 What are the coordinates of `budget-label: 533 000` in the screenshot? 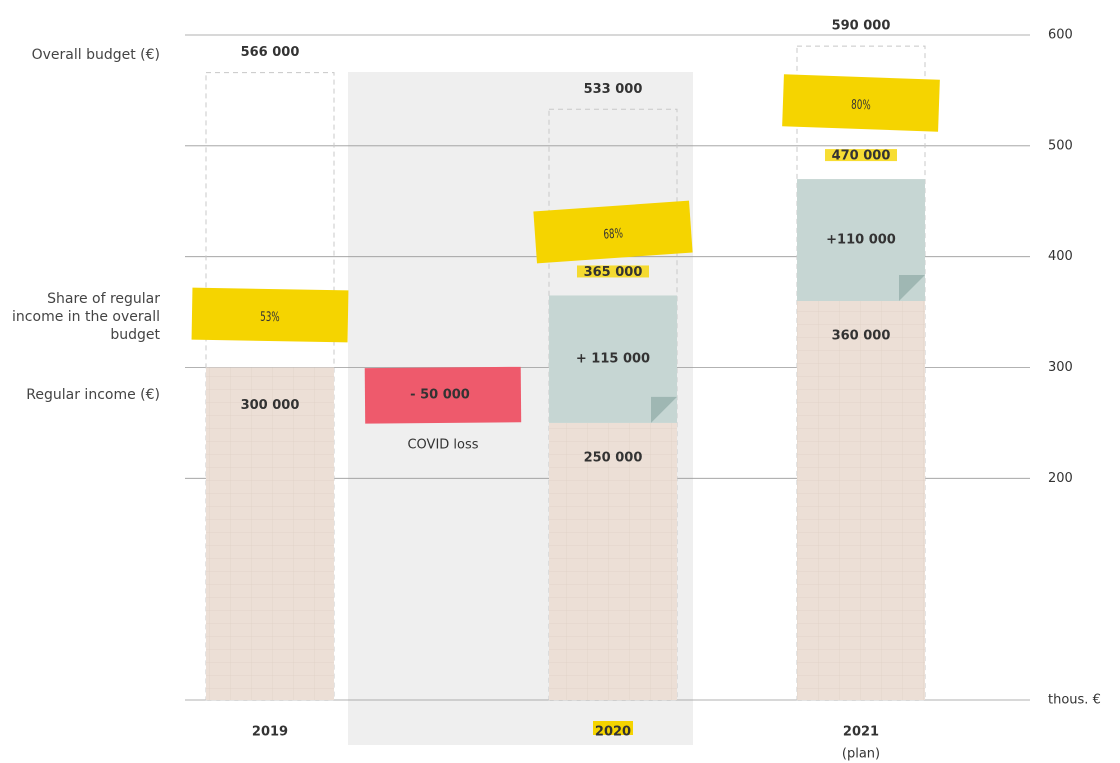 It's located at (613, 89).